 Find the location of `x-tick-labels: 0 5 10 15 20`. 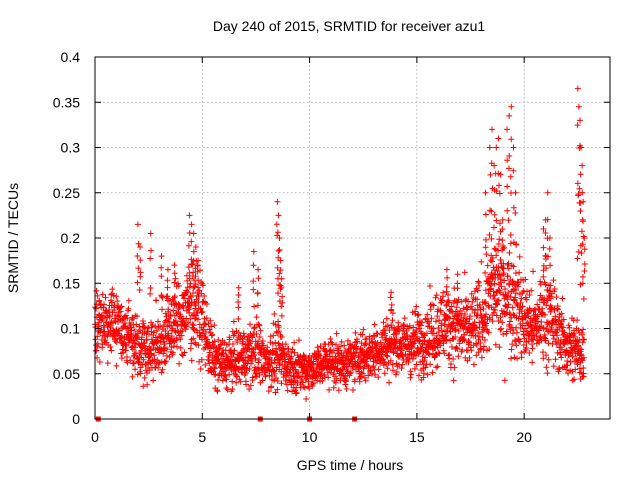

x-tick-labels: 0 5 10 15 20 is located at coordinates (311, 437).